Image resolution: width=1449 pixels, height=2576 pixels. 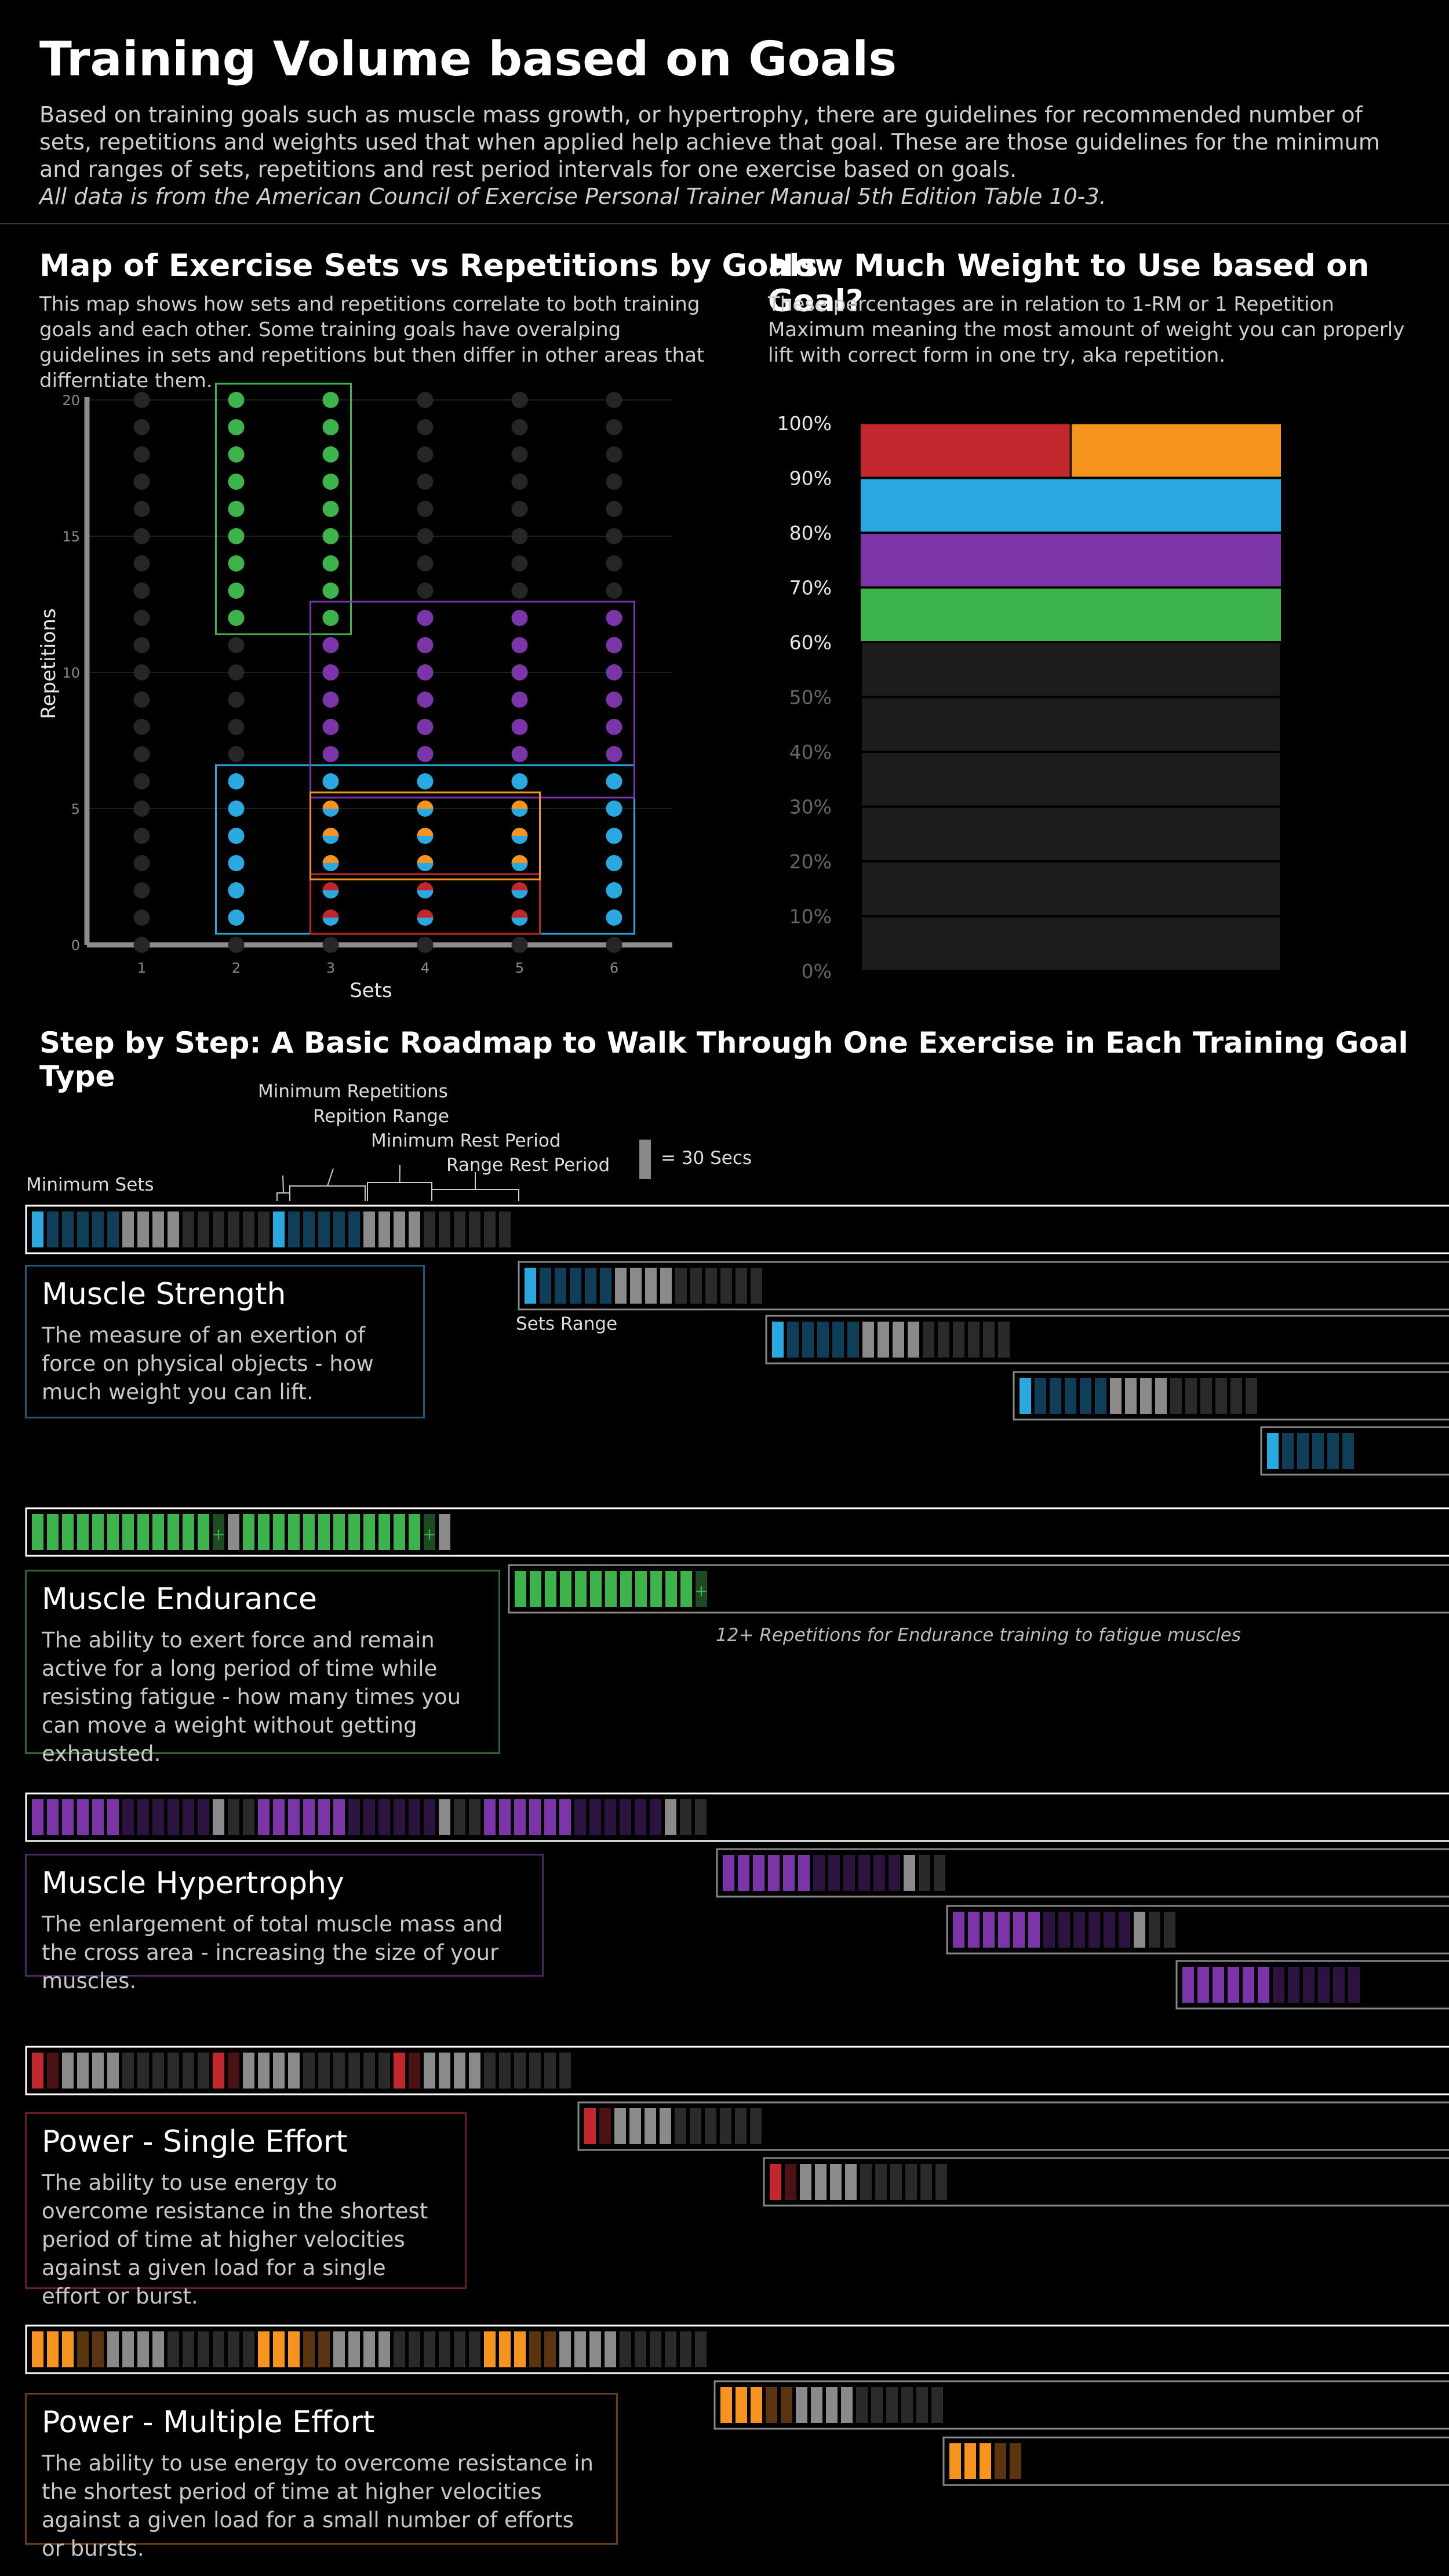 I want to click on y-tick-label: 20, so click(x=71, y=401).